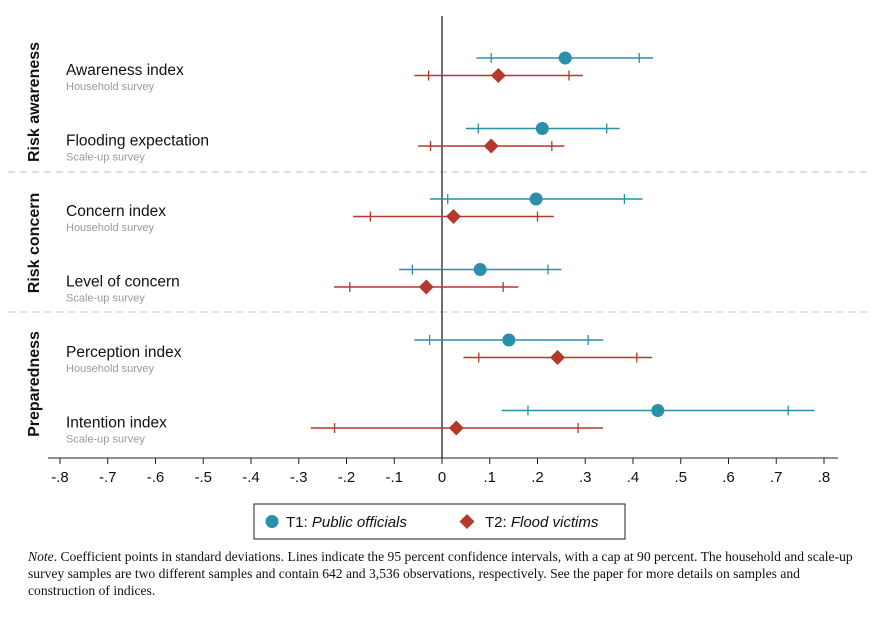 This screenshot has height=625, width=876. What do you see at coordinates (137, 141) in the screenshot?
I see `item-label: Flooding expectation` at bounding box center [137, 141].